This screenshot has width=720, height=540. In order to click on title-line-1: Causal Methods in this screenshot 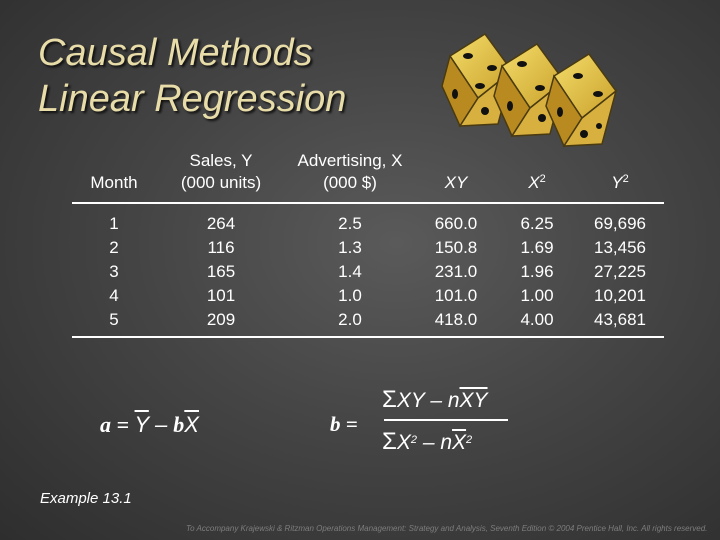, I will do `click(175, 53)`.